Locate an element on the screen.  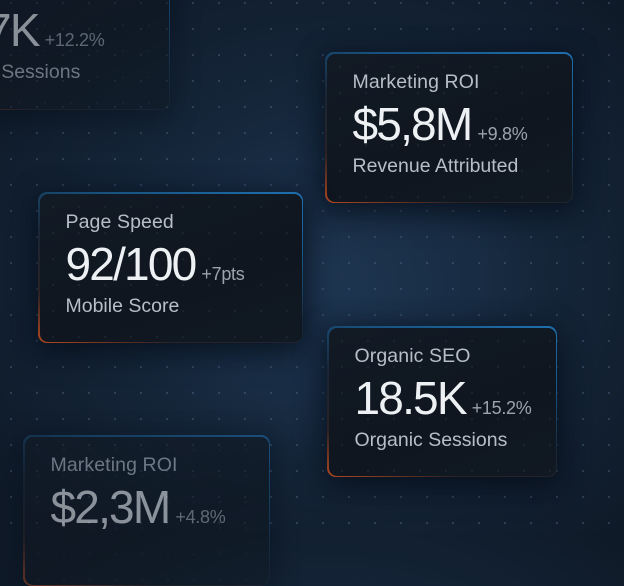
card-delta: +12.2% is located at coordinates (74, 39).